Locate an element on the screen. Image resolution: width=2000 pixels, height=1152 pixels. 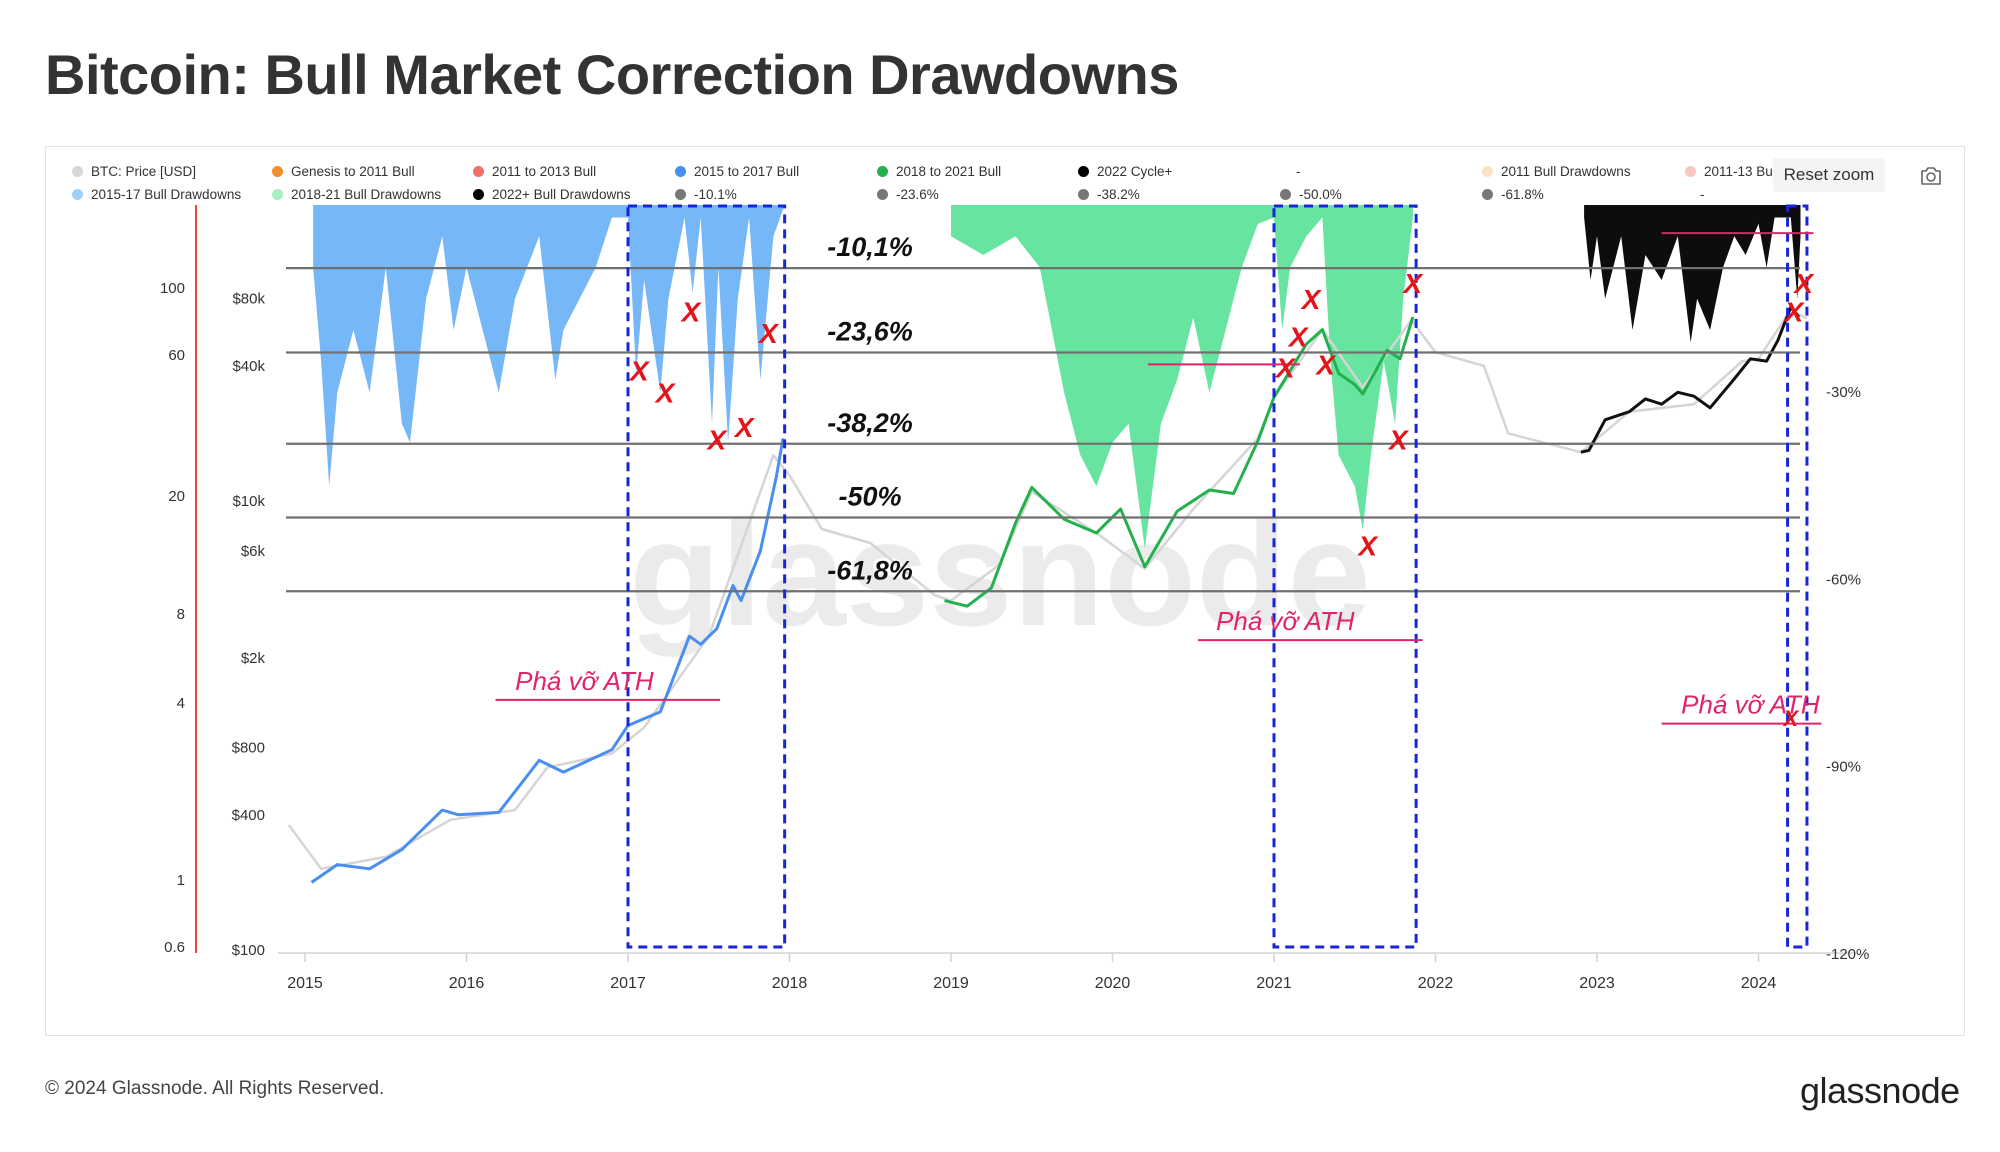
legend-label: 2018-21 Bull Drawdowns is located at coordinates (366, 194).